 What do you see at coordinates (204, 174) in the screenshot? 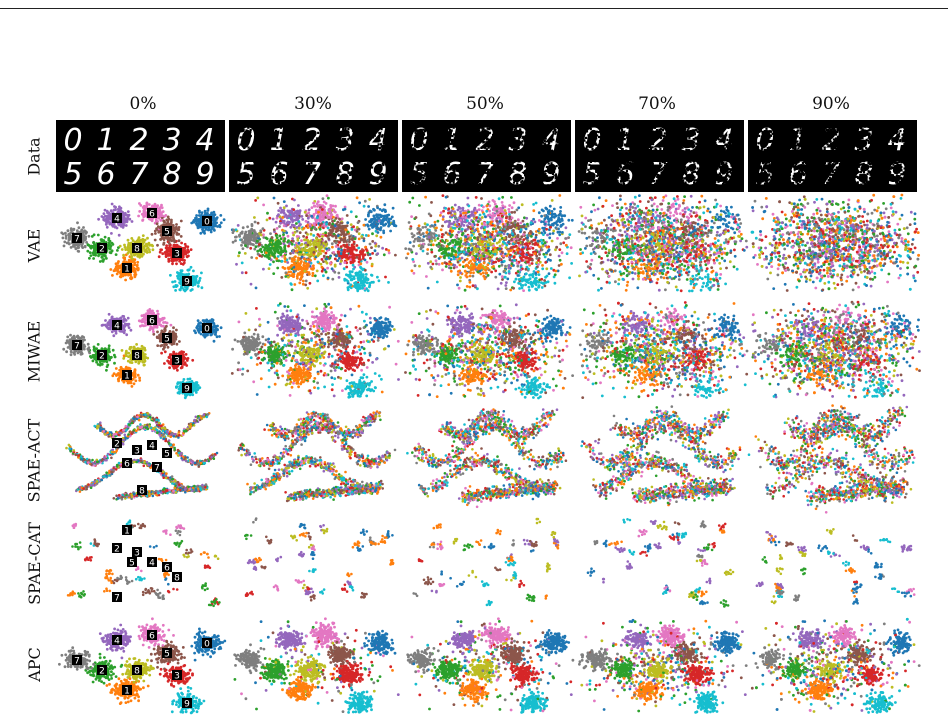
I see `digit-glyph: 9` at bounding box center [204, 174].